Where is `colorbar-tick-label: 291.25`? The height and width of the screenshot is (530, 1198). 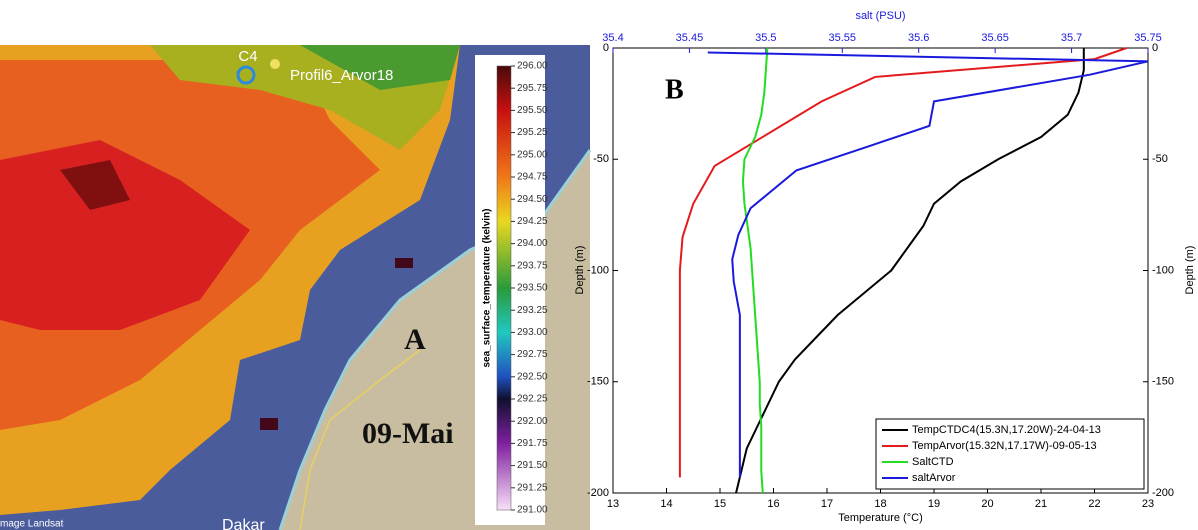
colorbar-tick-label: 291.25 is located at coordinates (532, 487).